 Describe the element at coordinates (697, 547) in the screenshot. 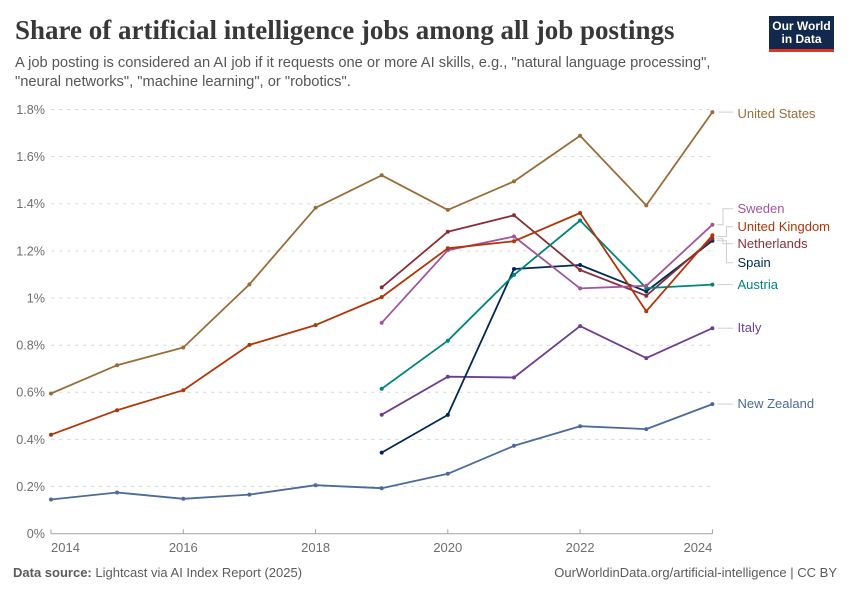

I see `svg-text: 2024` at that location.